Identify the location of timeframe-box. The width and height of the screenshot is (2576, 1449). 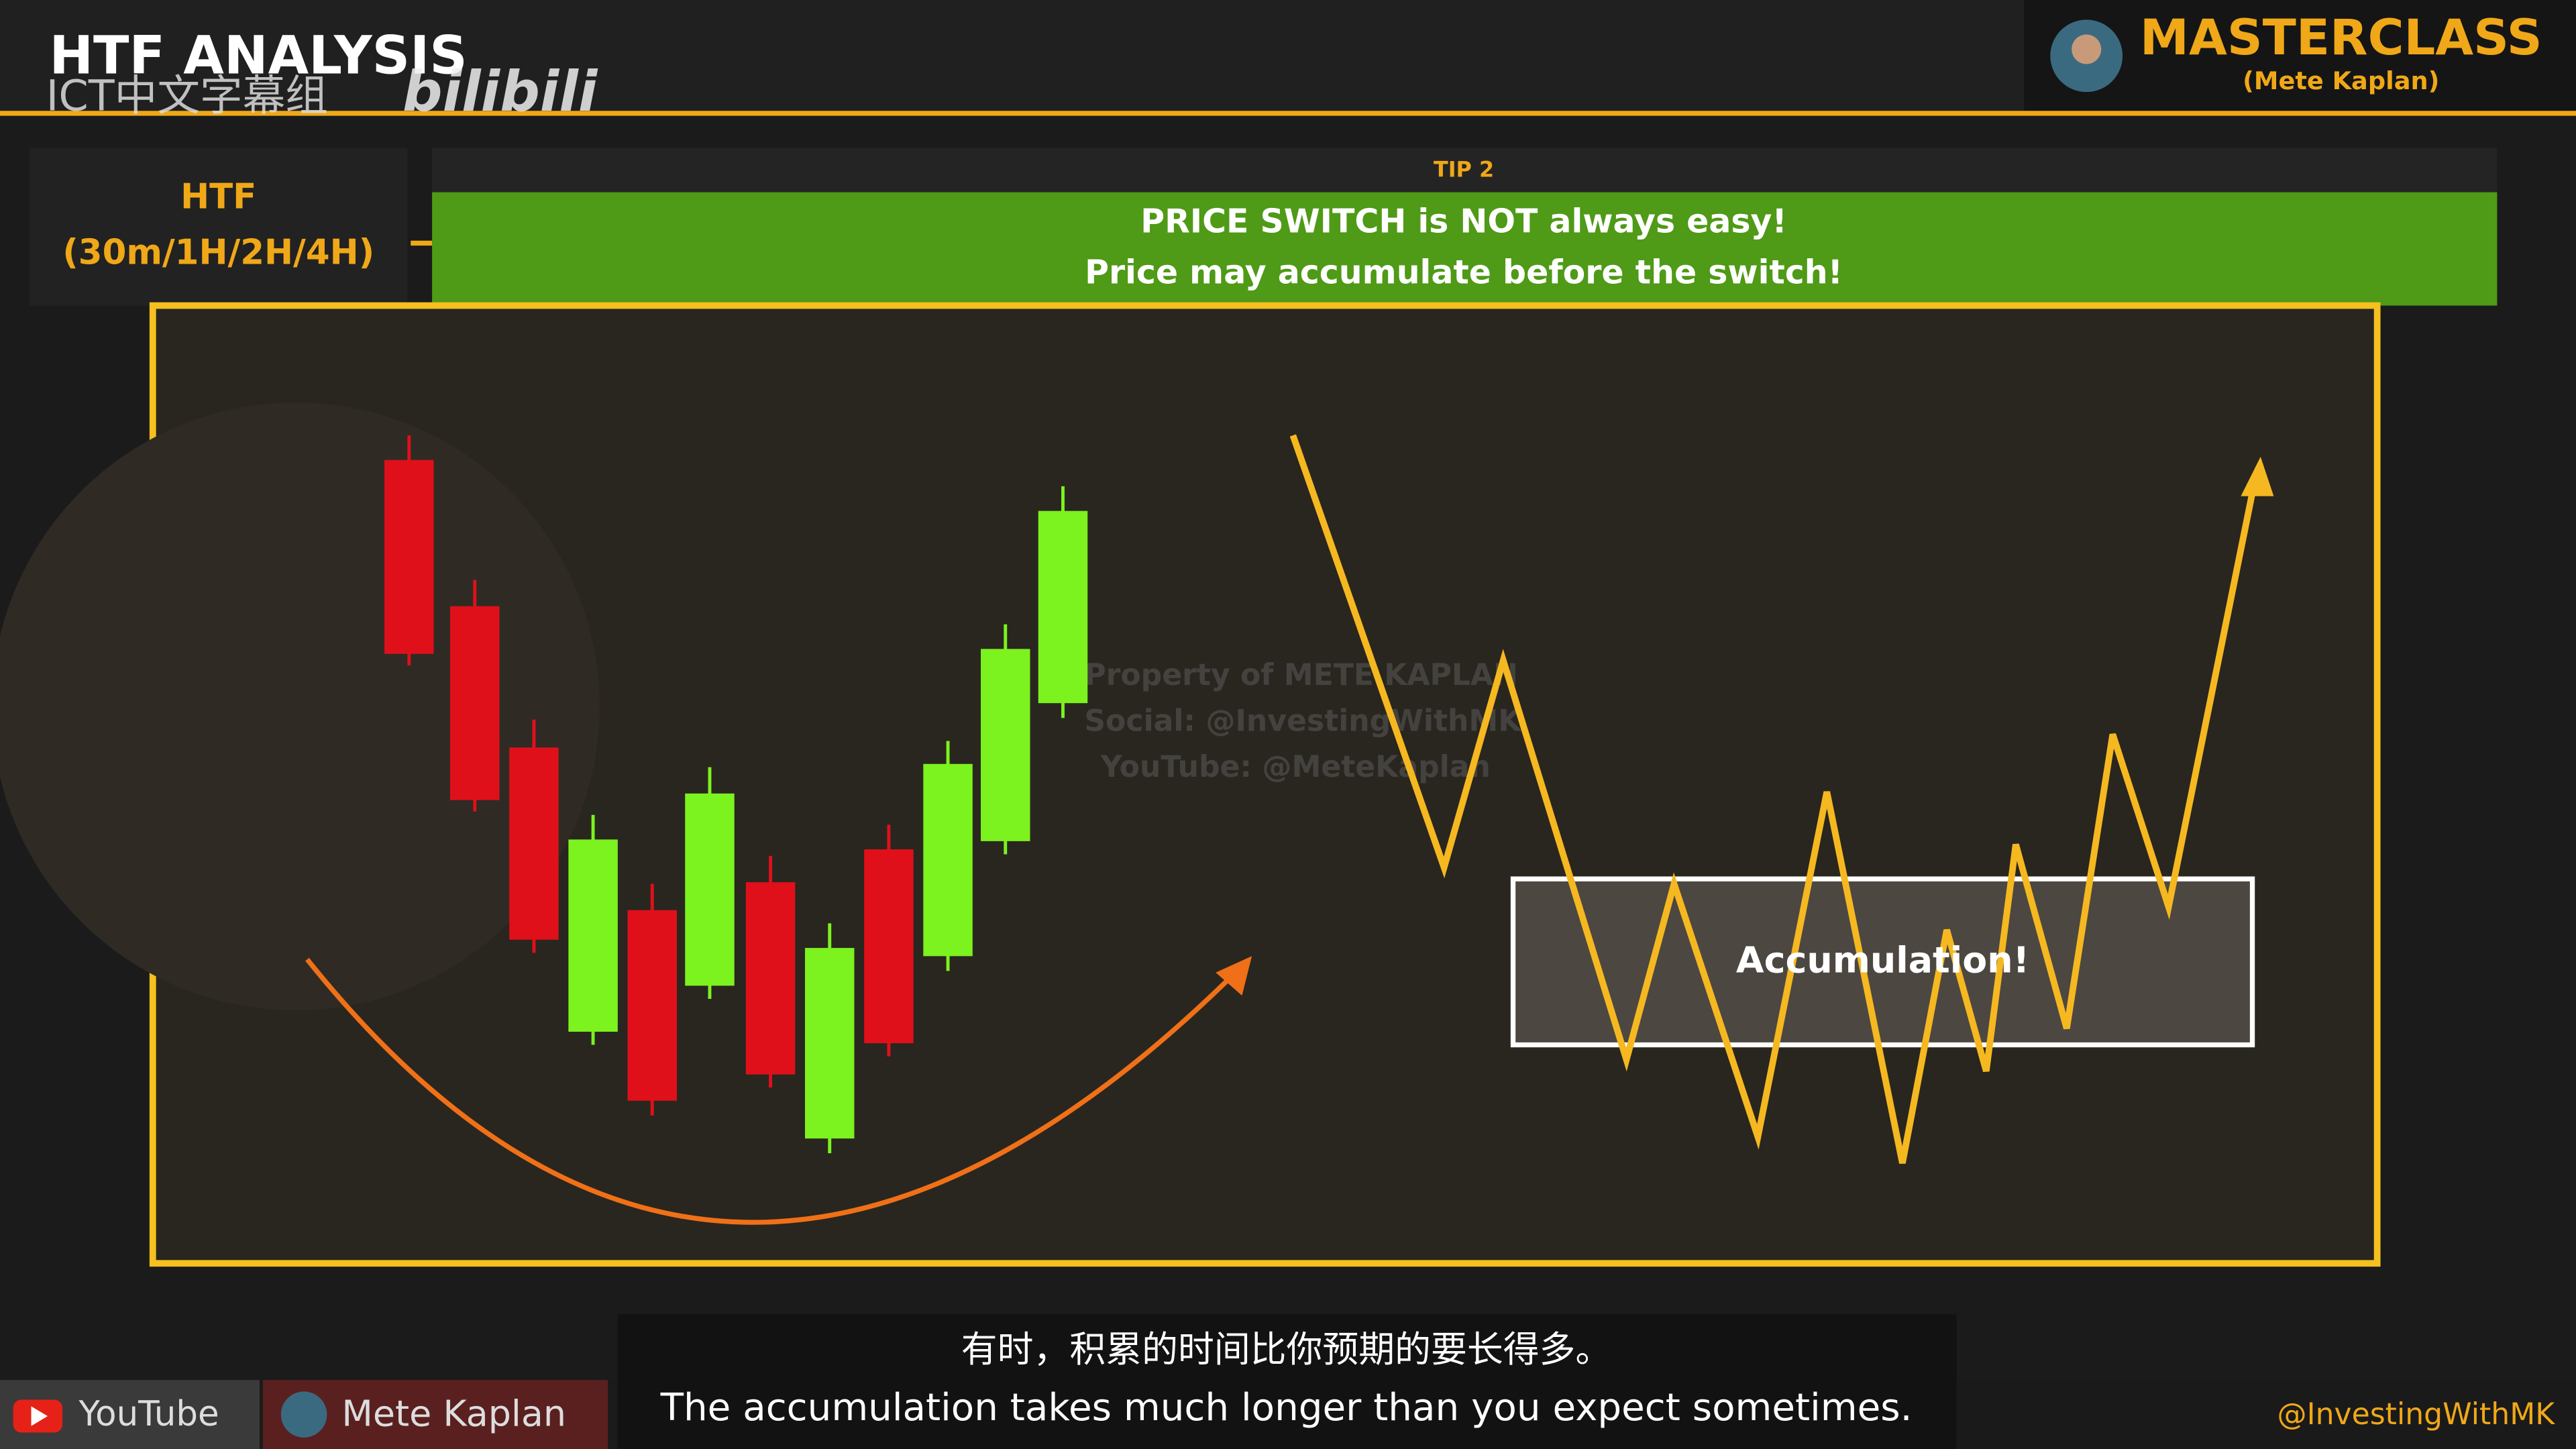
(219, 227).